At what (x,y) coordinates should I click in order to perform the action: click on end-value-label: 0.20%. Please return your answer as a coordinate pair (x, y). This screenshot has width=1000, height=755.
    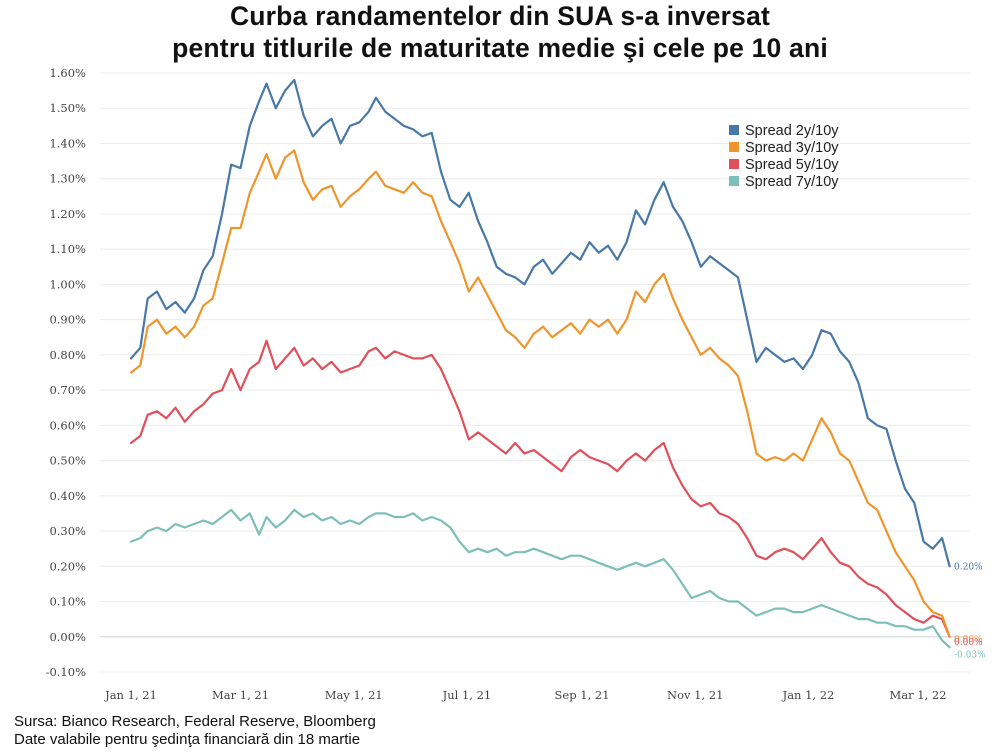
    Looking at the image, I should click on (968, 567).